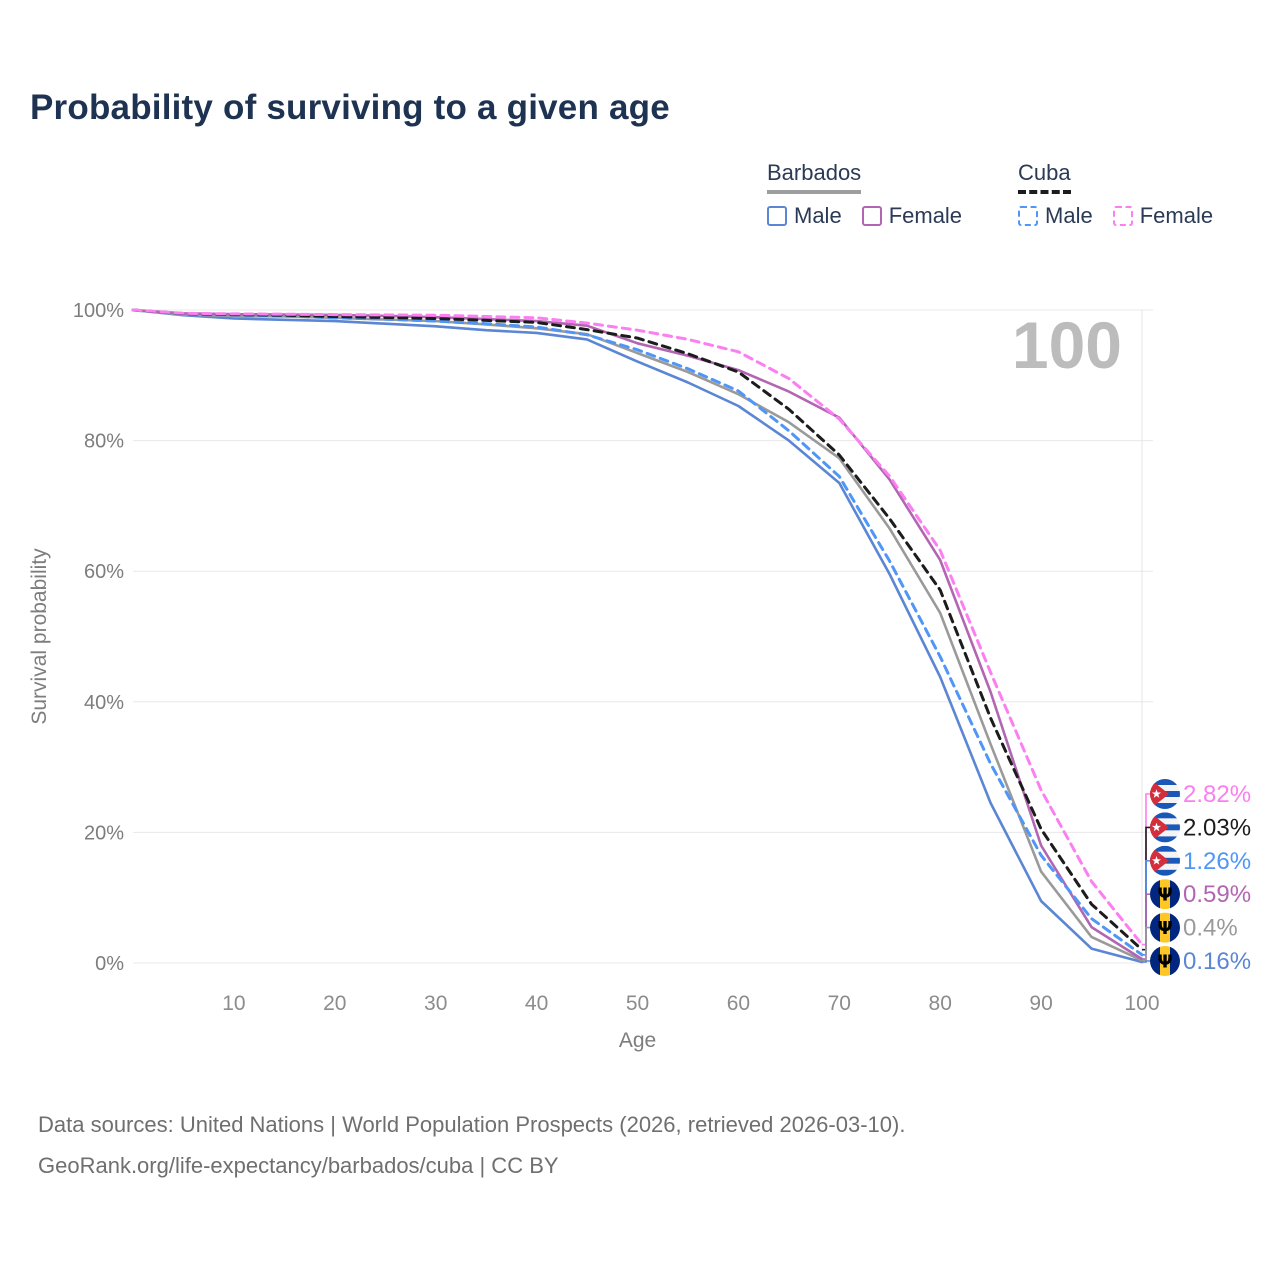 The height and width of the screenshot is (1280, 1280). Describe the element at coordinates (940, 1003) in the screenshot. I see `svg-text: 80` at that location.